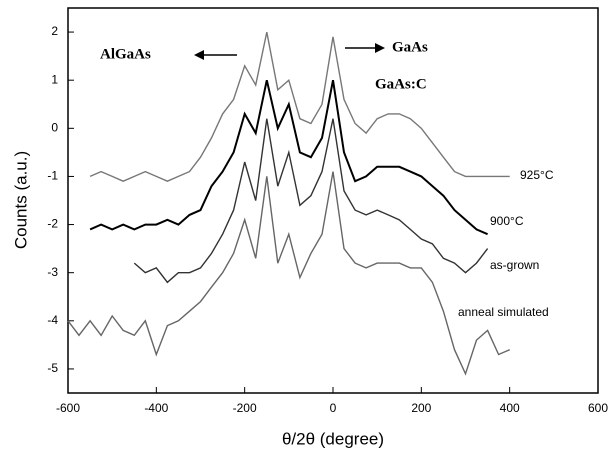  Describe the element at coordinates (52, 224) in the screenshot. I see `y-tick-label: -2` at that location.